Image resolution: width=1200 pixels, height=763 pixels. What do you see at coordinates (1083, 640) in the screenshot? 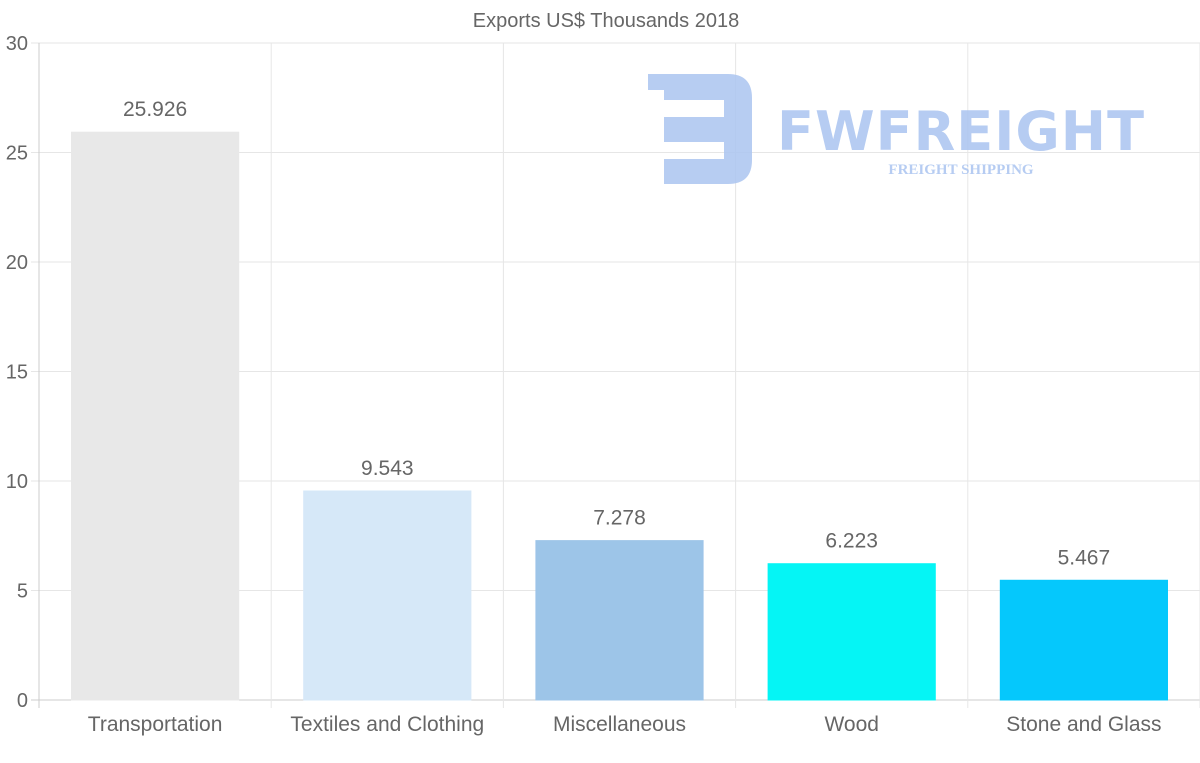
I see `bar-stone-and-glass` at bounding box center [1083, 640].